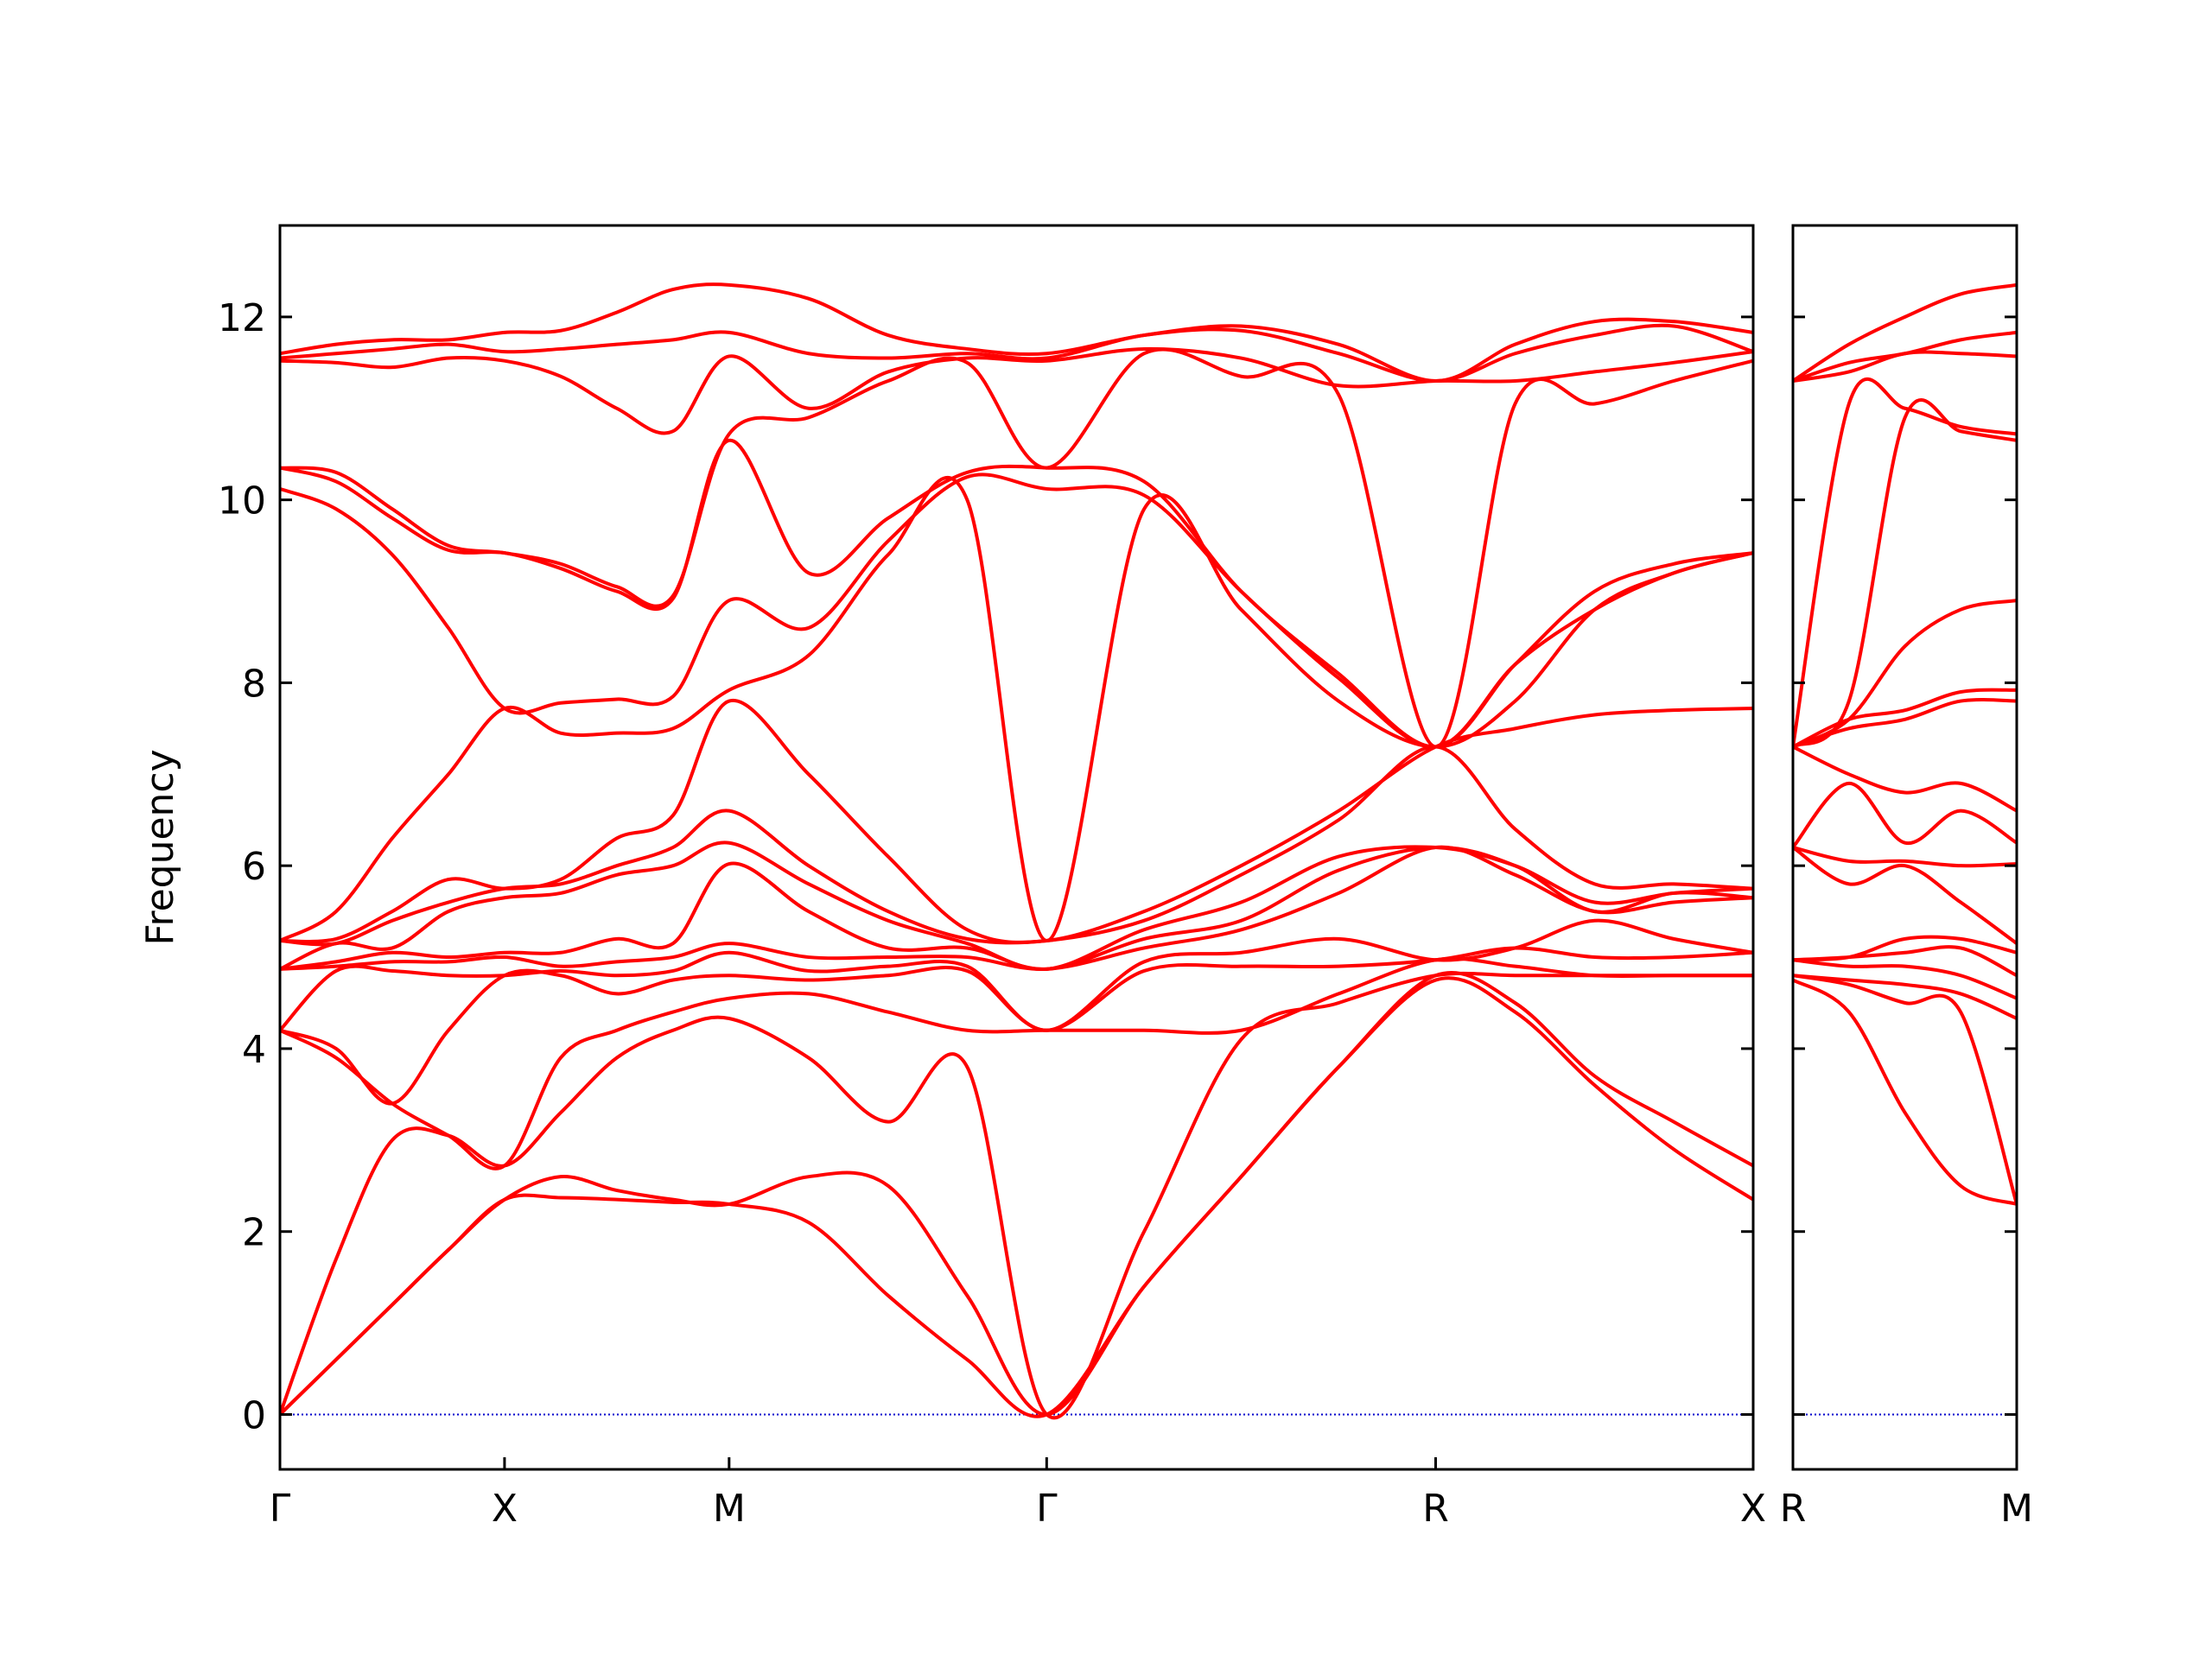  Describe the element at coordinates (160, 847) in the screenshot. I see `y-axis-label: Frequency` at that location.